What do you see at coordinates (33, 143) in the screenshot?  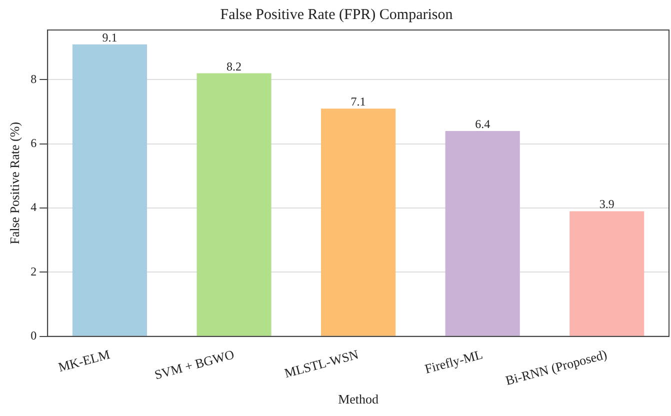 I see `y-tick-label: 6` at bounding box center [33, 143].